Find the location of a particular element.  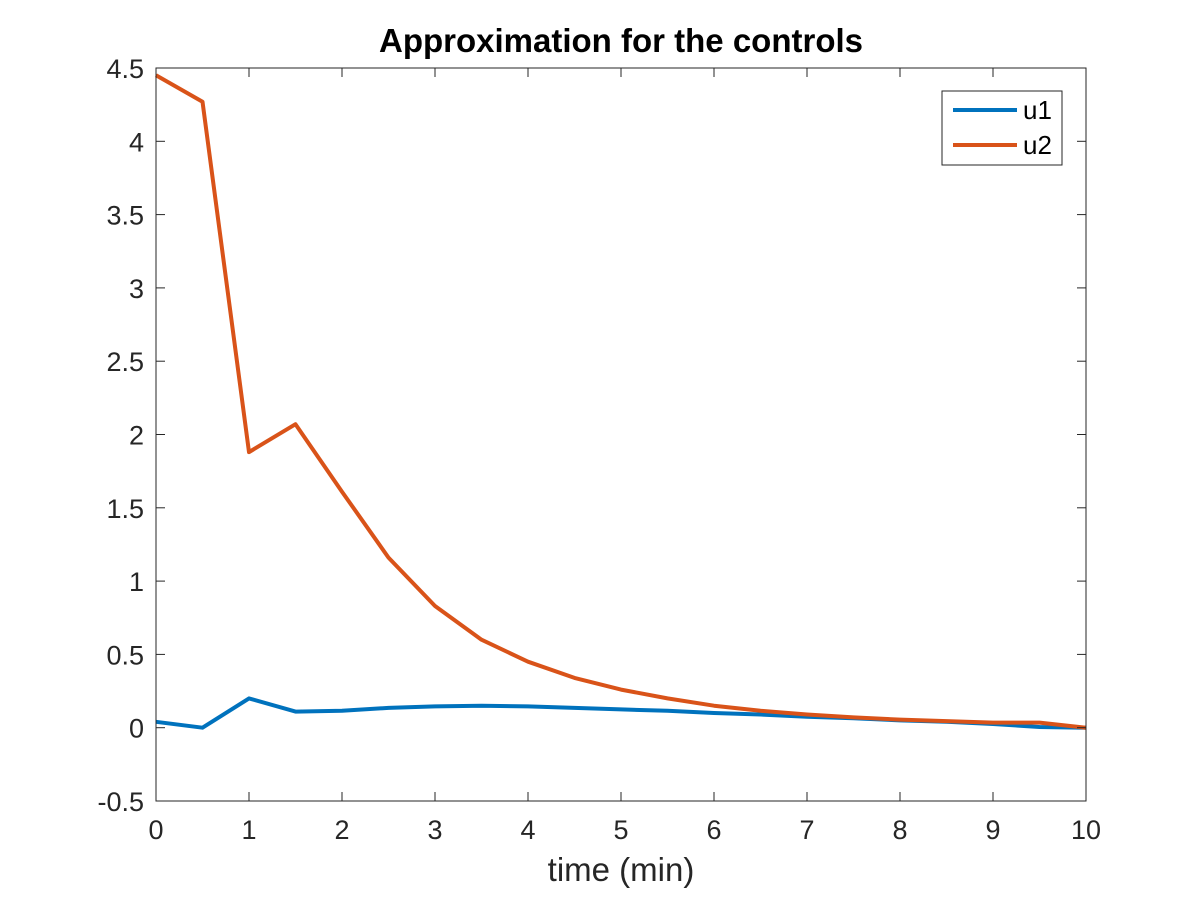

y-tick-label: 0 is located at coordinates (136, 729).